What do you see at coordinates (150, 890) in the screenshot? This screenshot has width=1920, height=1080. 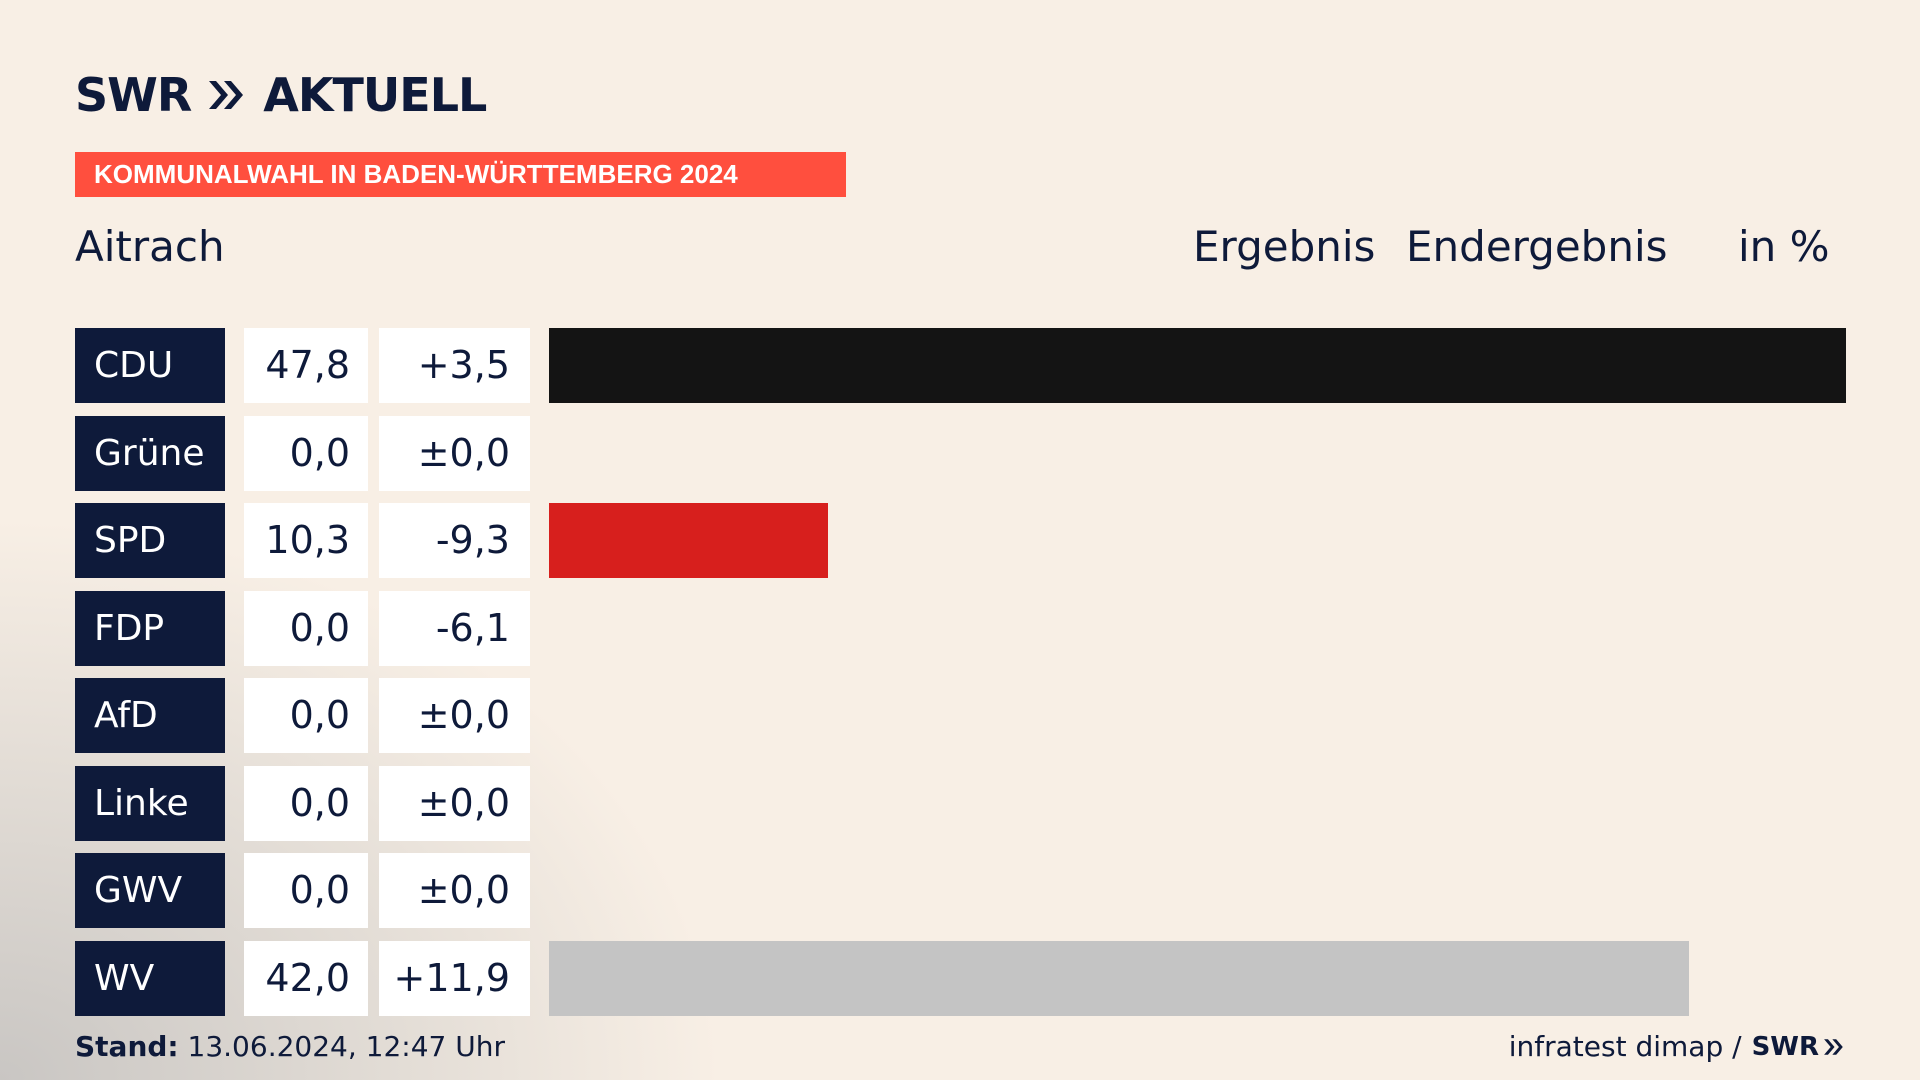 I see `party-label: GWV` at bounding box center [150, 890].